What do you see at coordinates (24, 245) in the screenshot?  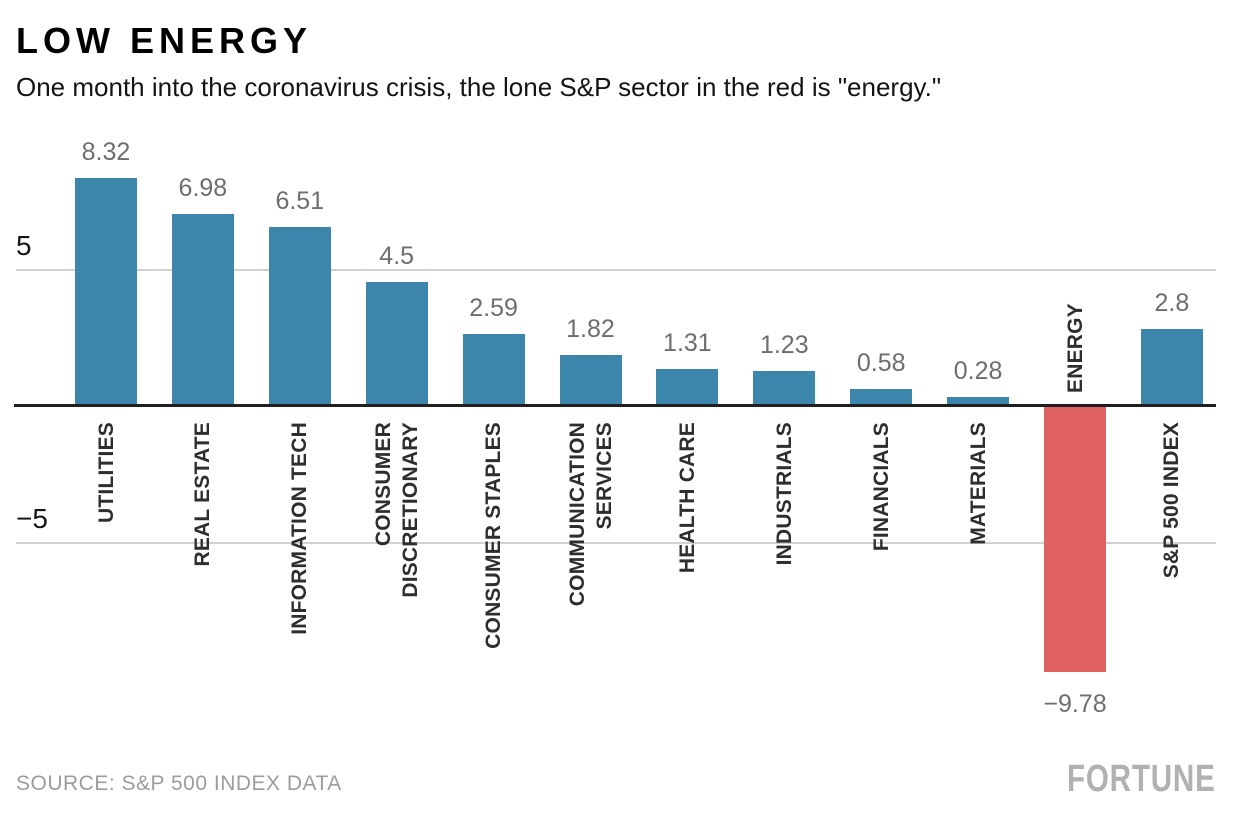 I see `y-axis-tick-5: 5` at bounding box center [24, 245].